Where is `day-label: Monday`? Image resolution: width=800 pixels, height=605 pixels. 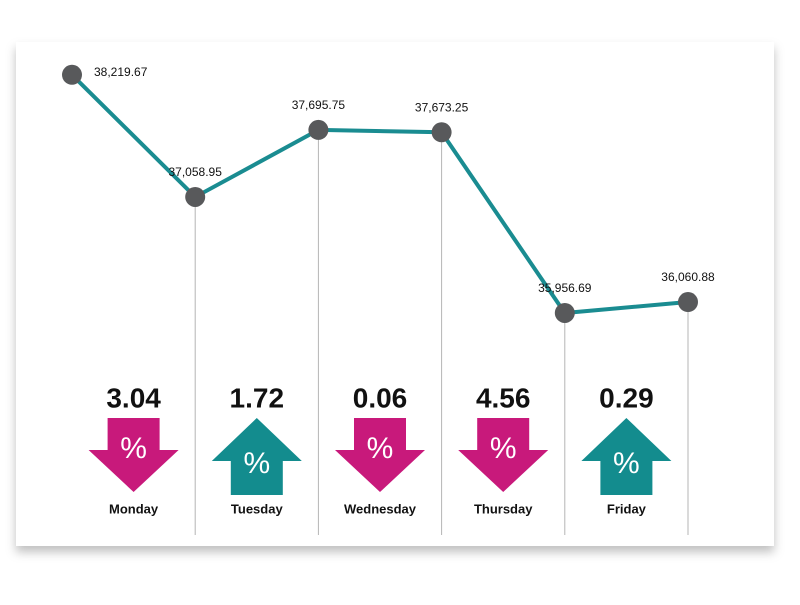
day-label: Monday is located at coordinates (134, 508).